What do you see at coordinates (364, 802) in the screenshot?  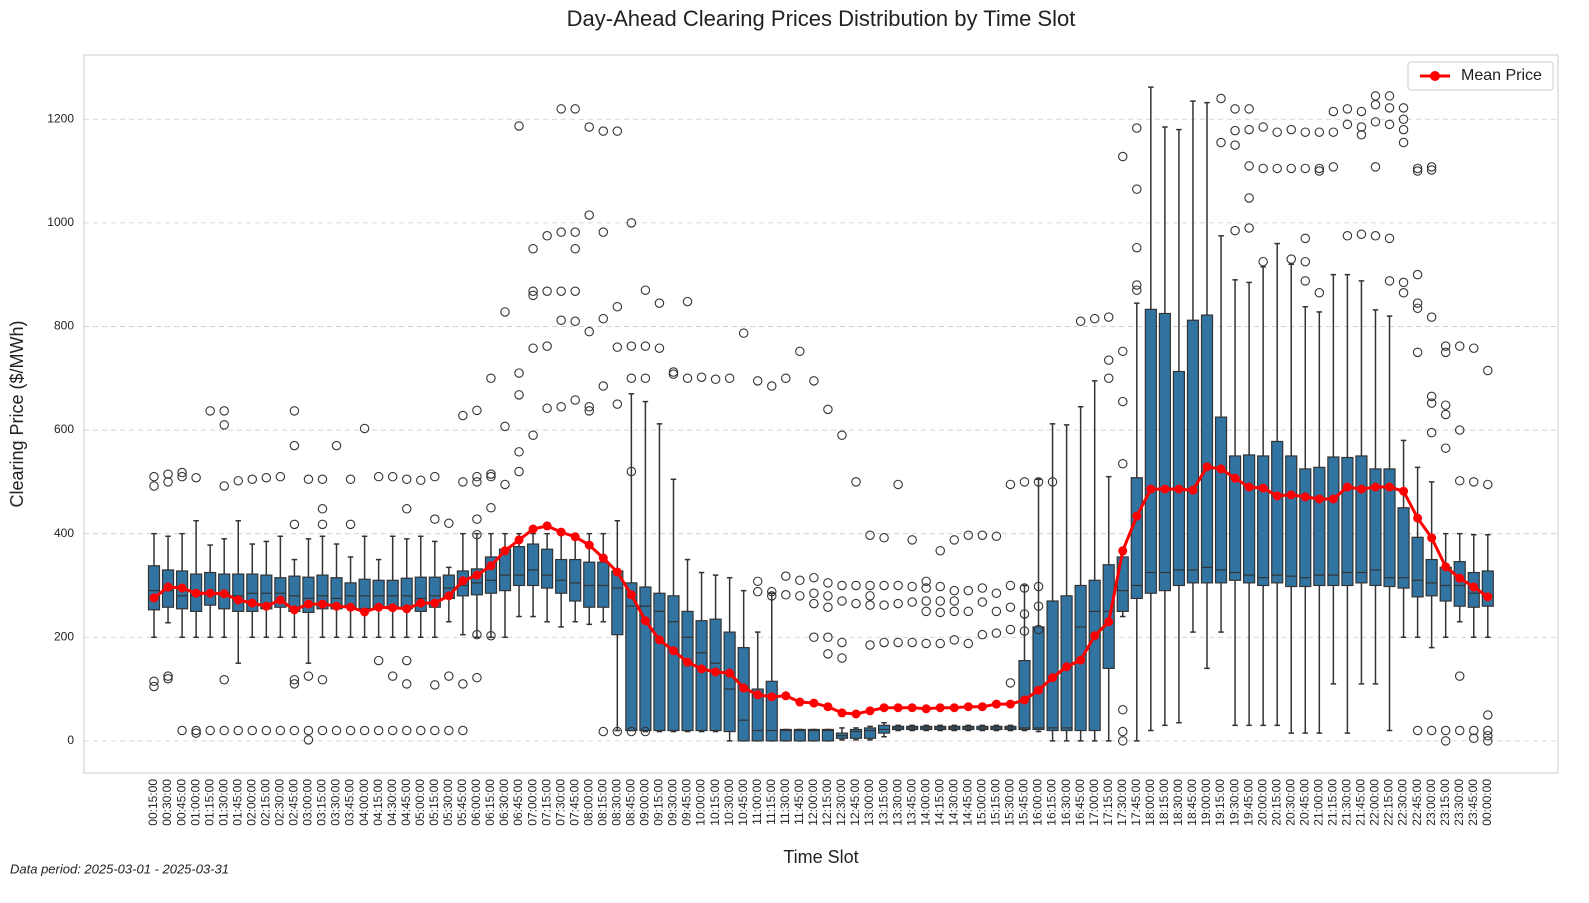 I see `x-tick-label: 04:00:00` at bounding box center [364, 802].